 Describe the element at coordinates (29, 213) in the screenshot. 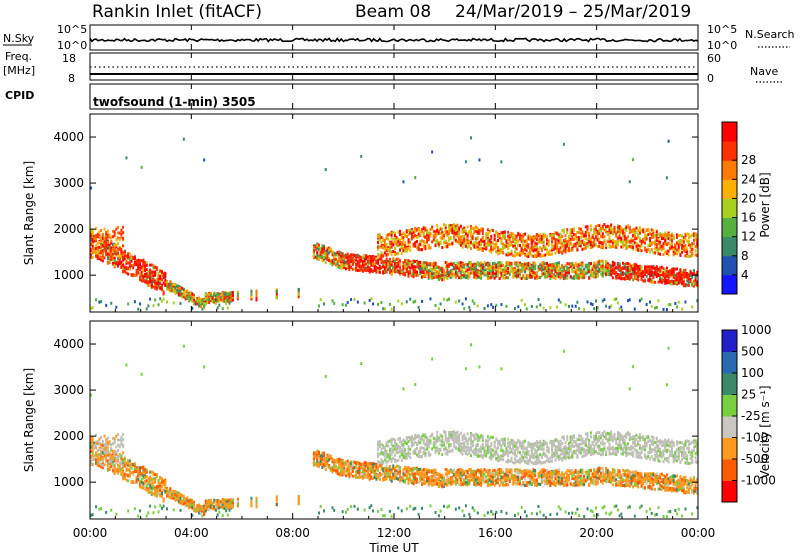

I see `power-y-label: Slant Range [km]` at that location.